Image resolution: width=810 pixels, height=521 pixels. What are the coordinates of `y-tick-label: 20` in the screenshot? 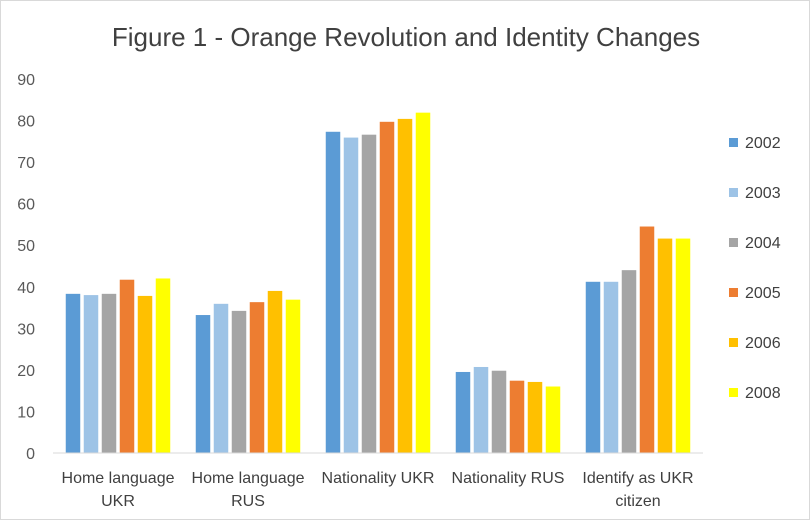 It's located at (26, 371).